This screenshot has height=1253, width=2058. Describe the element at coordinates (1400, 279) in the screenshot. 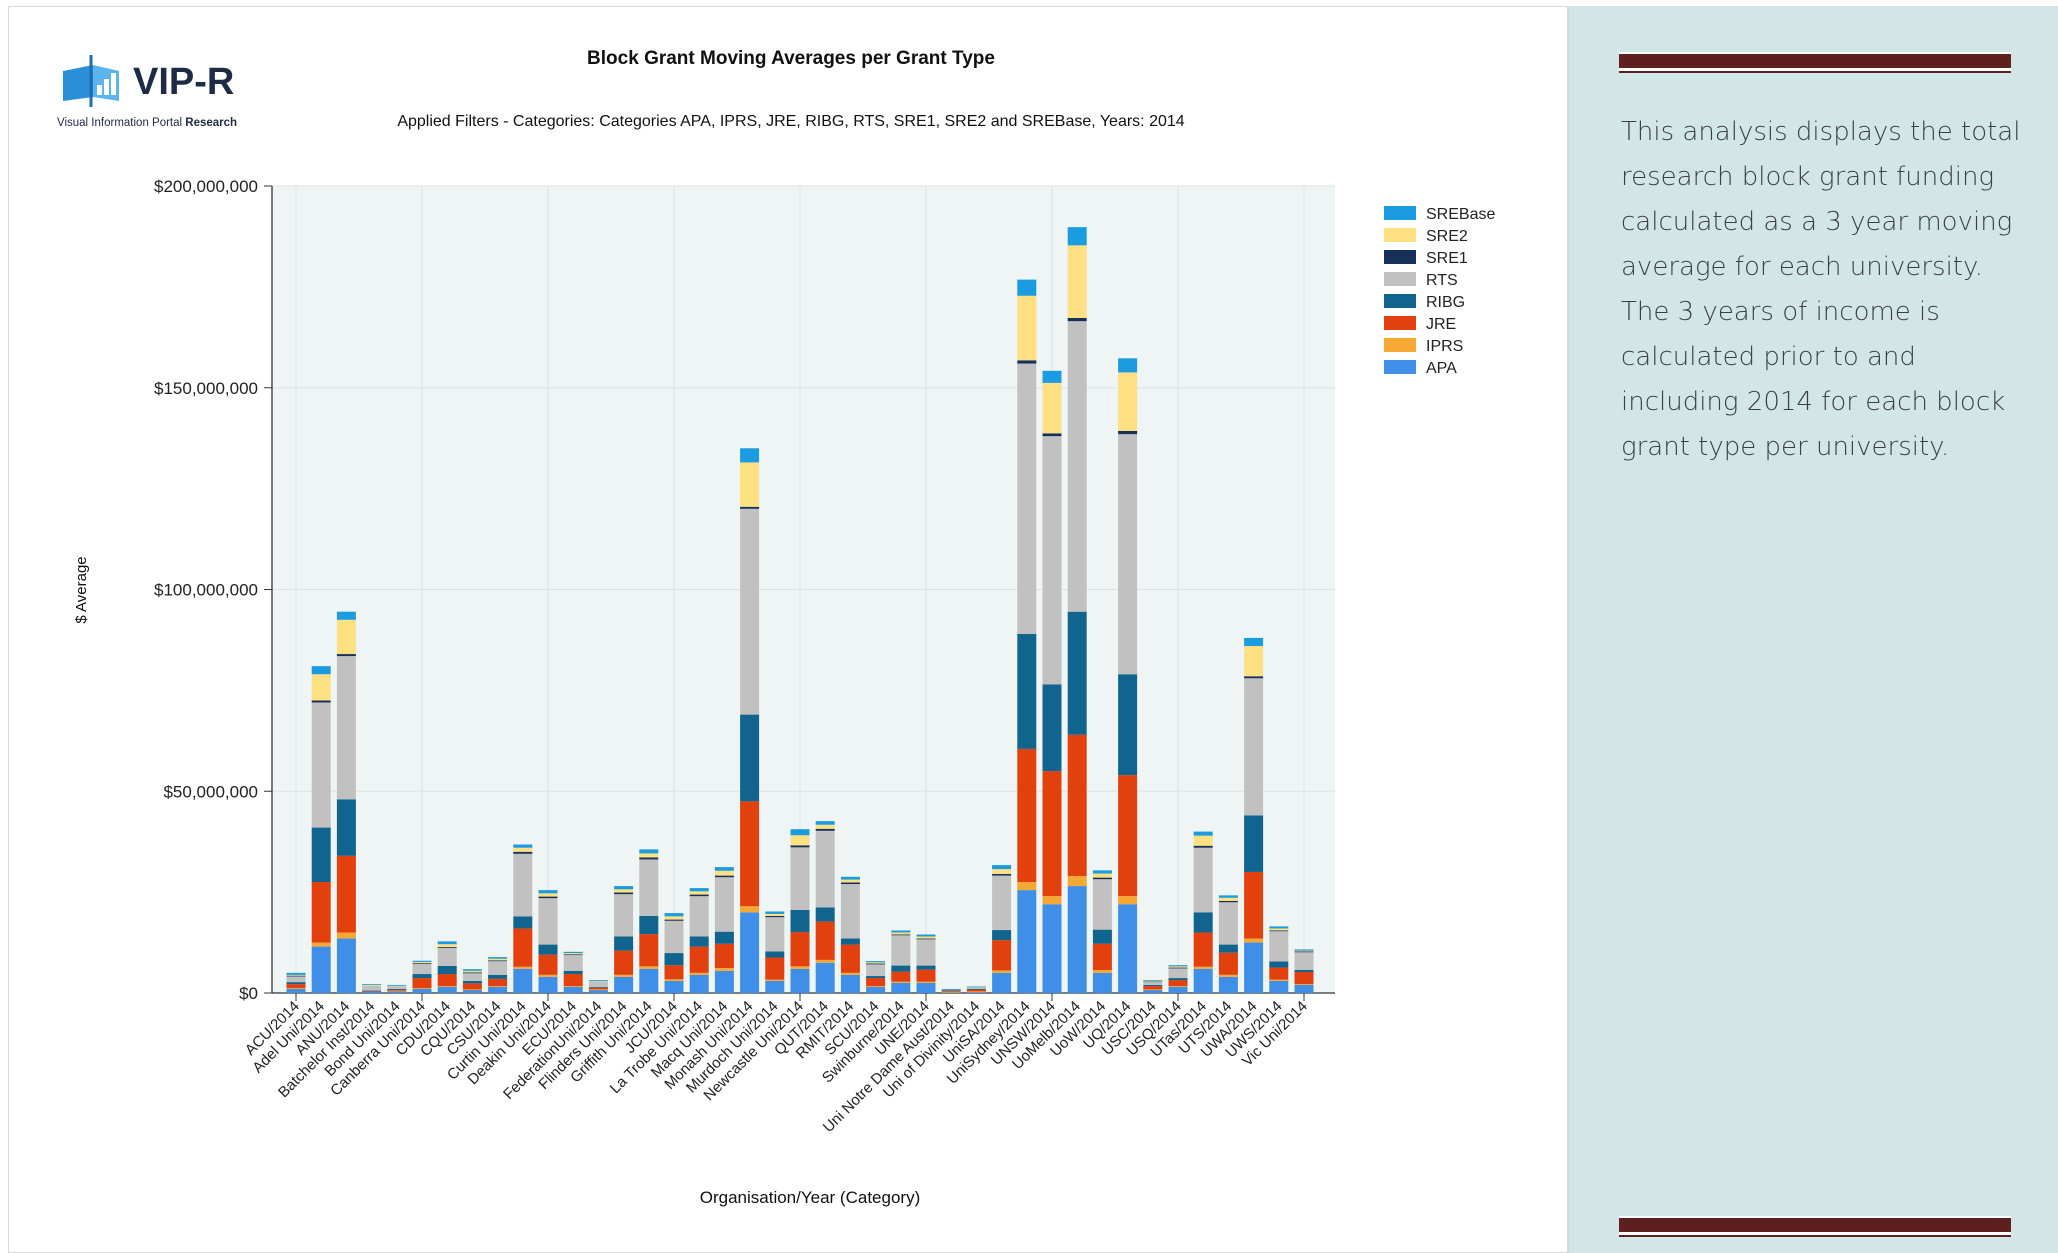

I see `legend-swatch-rts` at that location.